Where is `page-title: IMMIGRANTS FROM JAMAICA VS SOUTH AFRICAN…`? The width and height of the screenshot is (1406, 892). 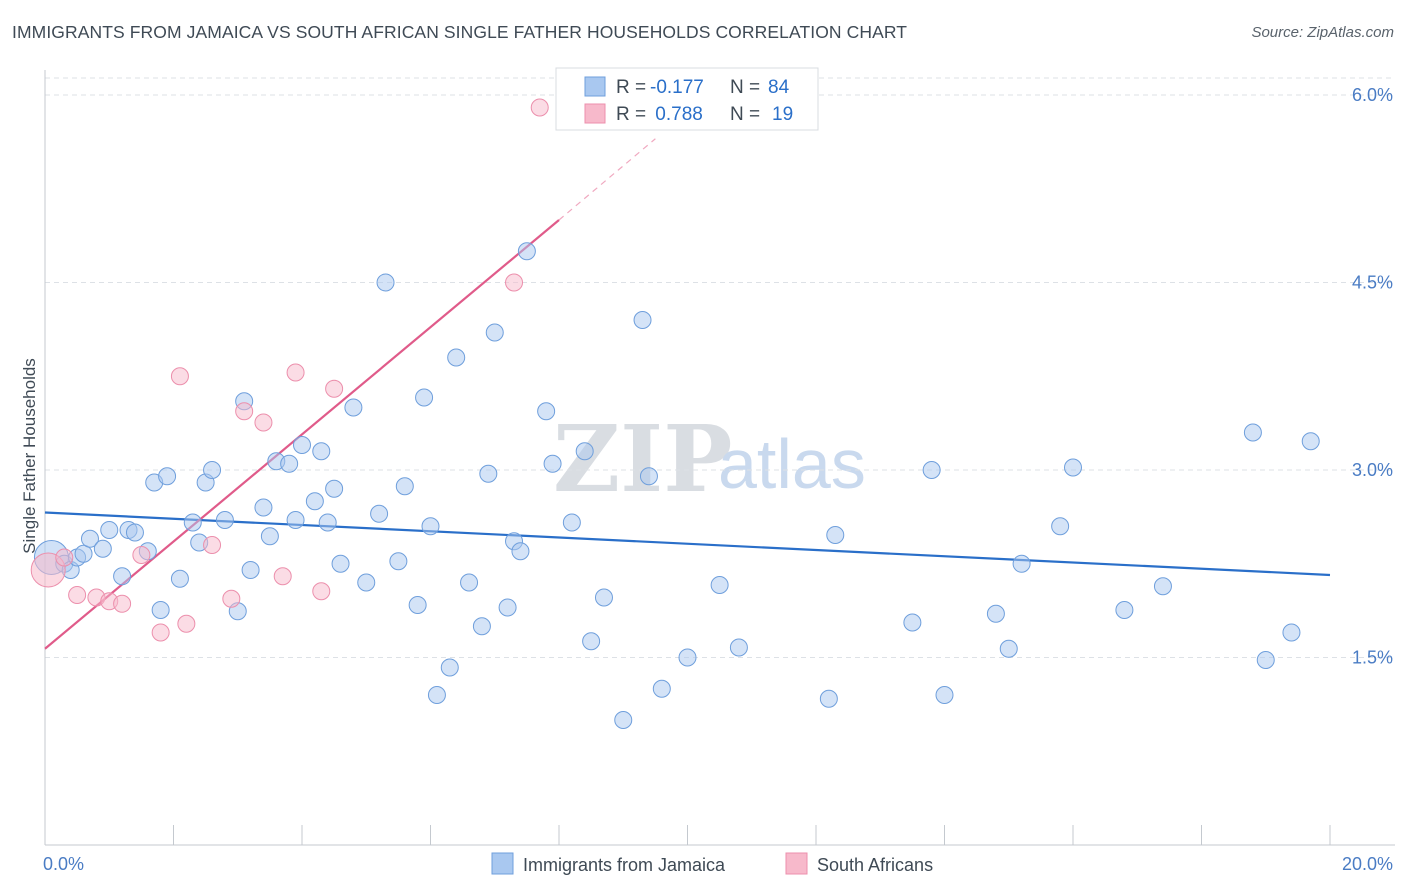
page-title: IMMIGRANTS FROM JAMAICA VS SOUTH AFRICAN… is located at coordinates (460, 32).